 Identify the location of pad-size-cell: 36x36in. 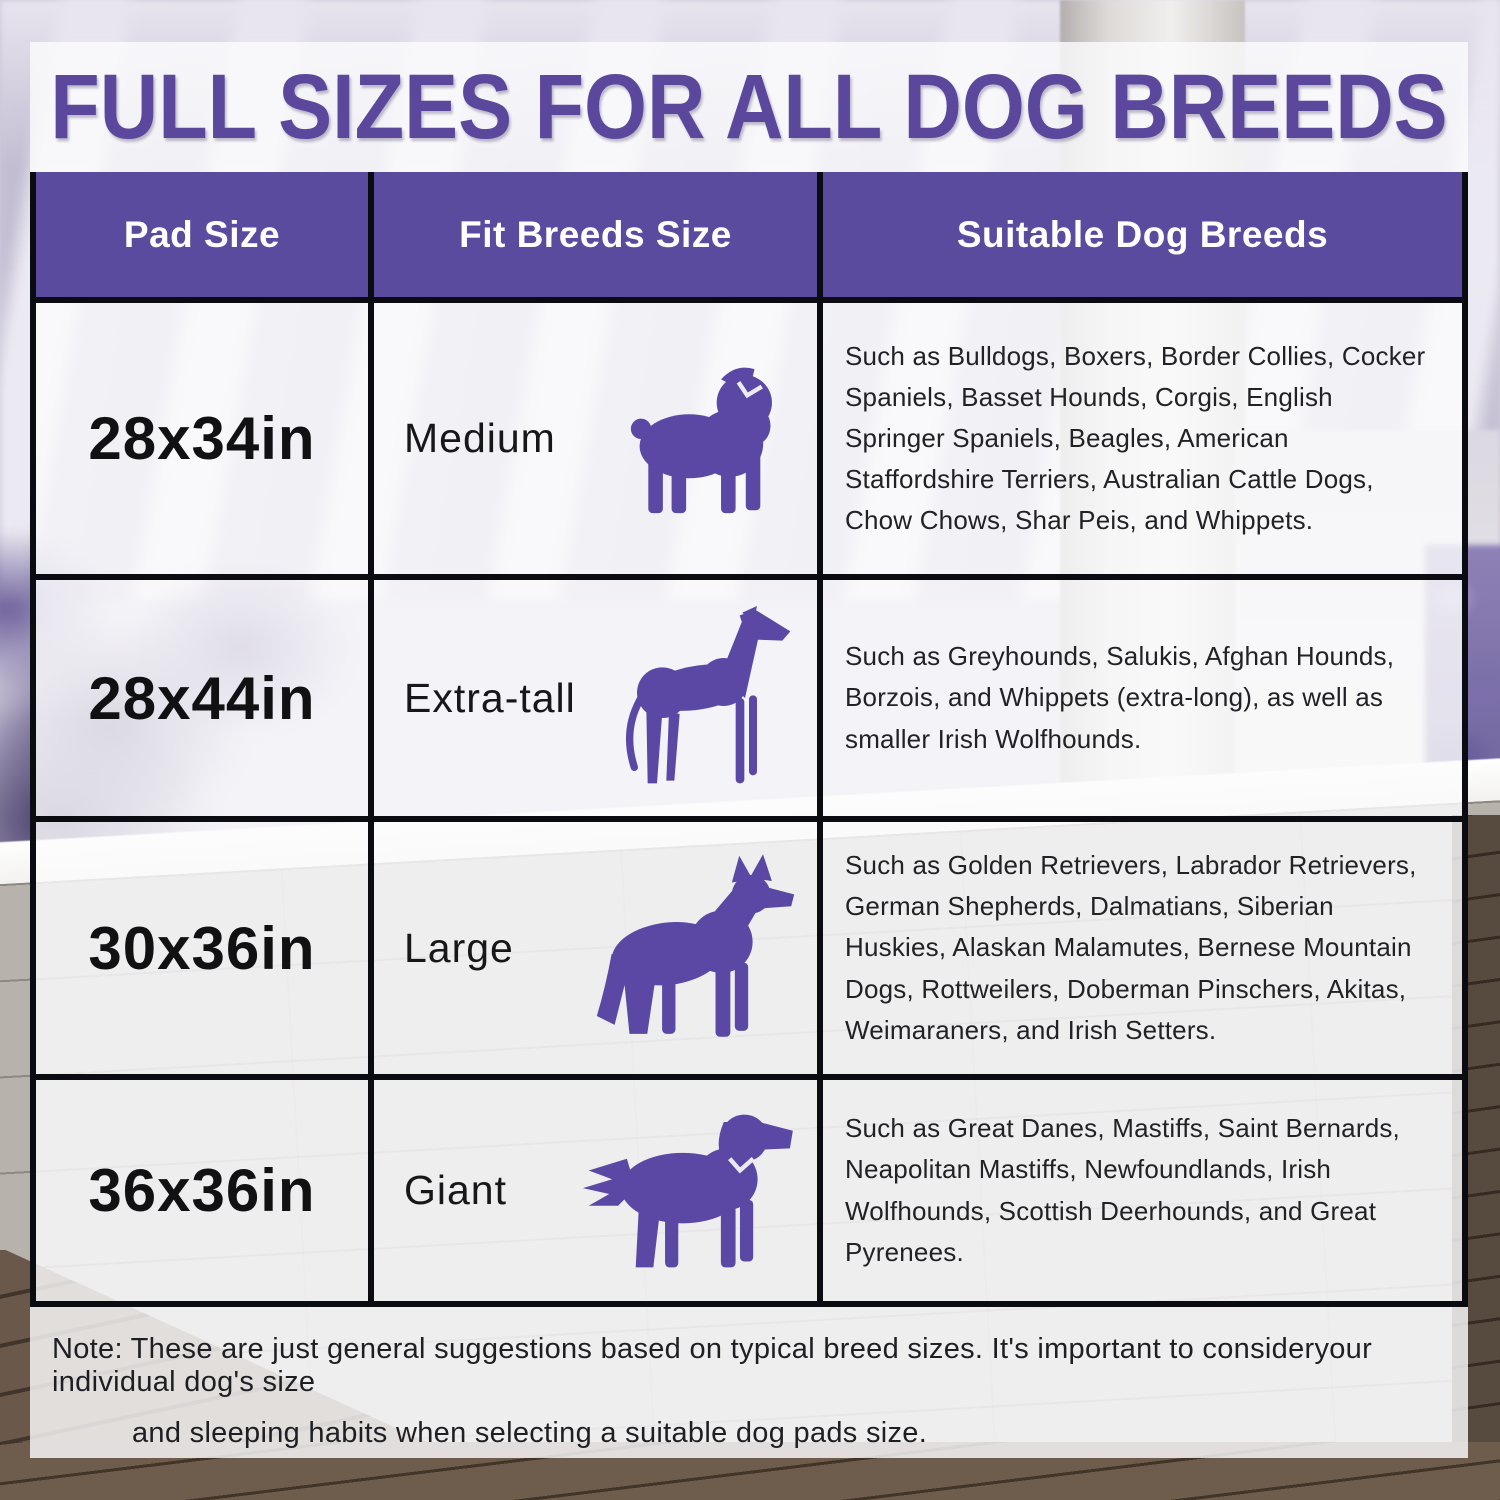
(205, 1190).